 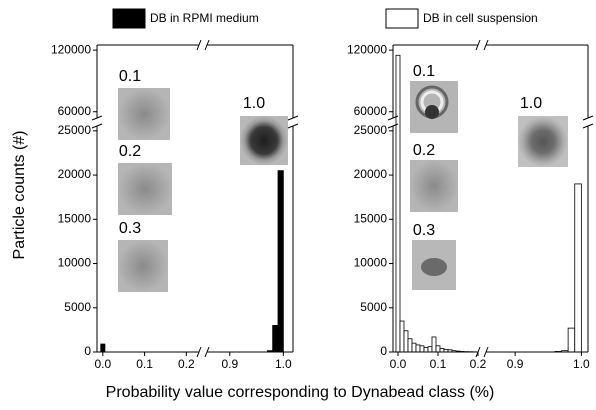 What do you see at coordinates (204, 18) in the screenshot?
I see `legend-label: DB in RPMI medium` at bounding box center [204, 18].